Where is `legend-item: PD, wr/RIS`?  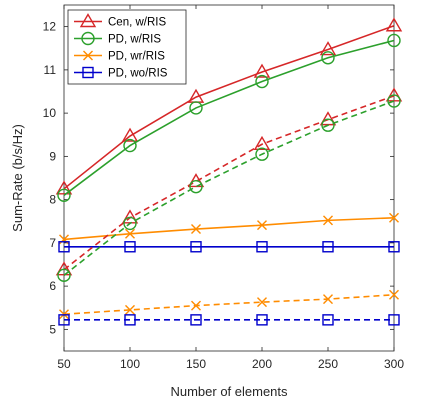 legend-item: PD, wr/RIS is located at coordinates (119, 57).